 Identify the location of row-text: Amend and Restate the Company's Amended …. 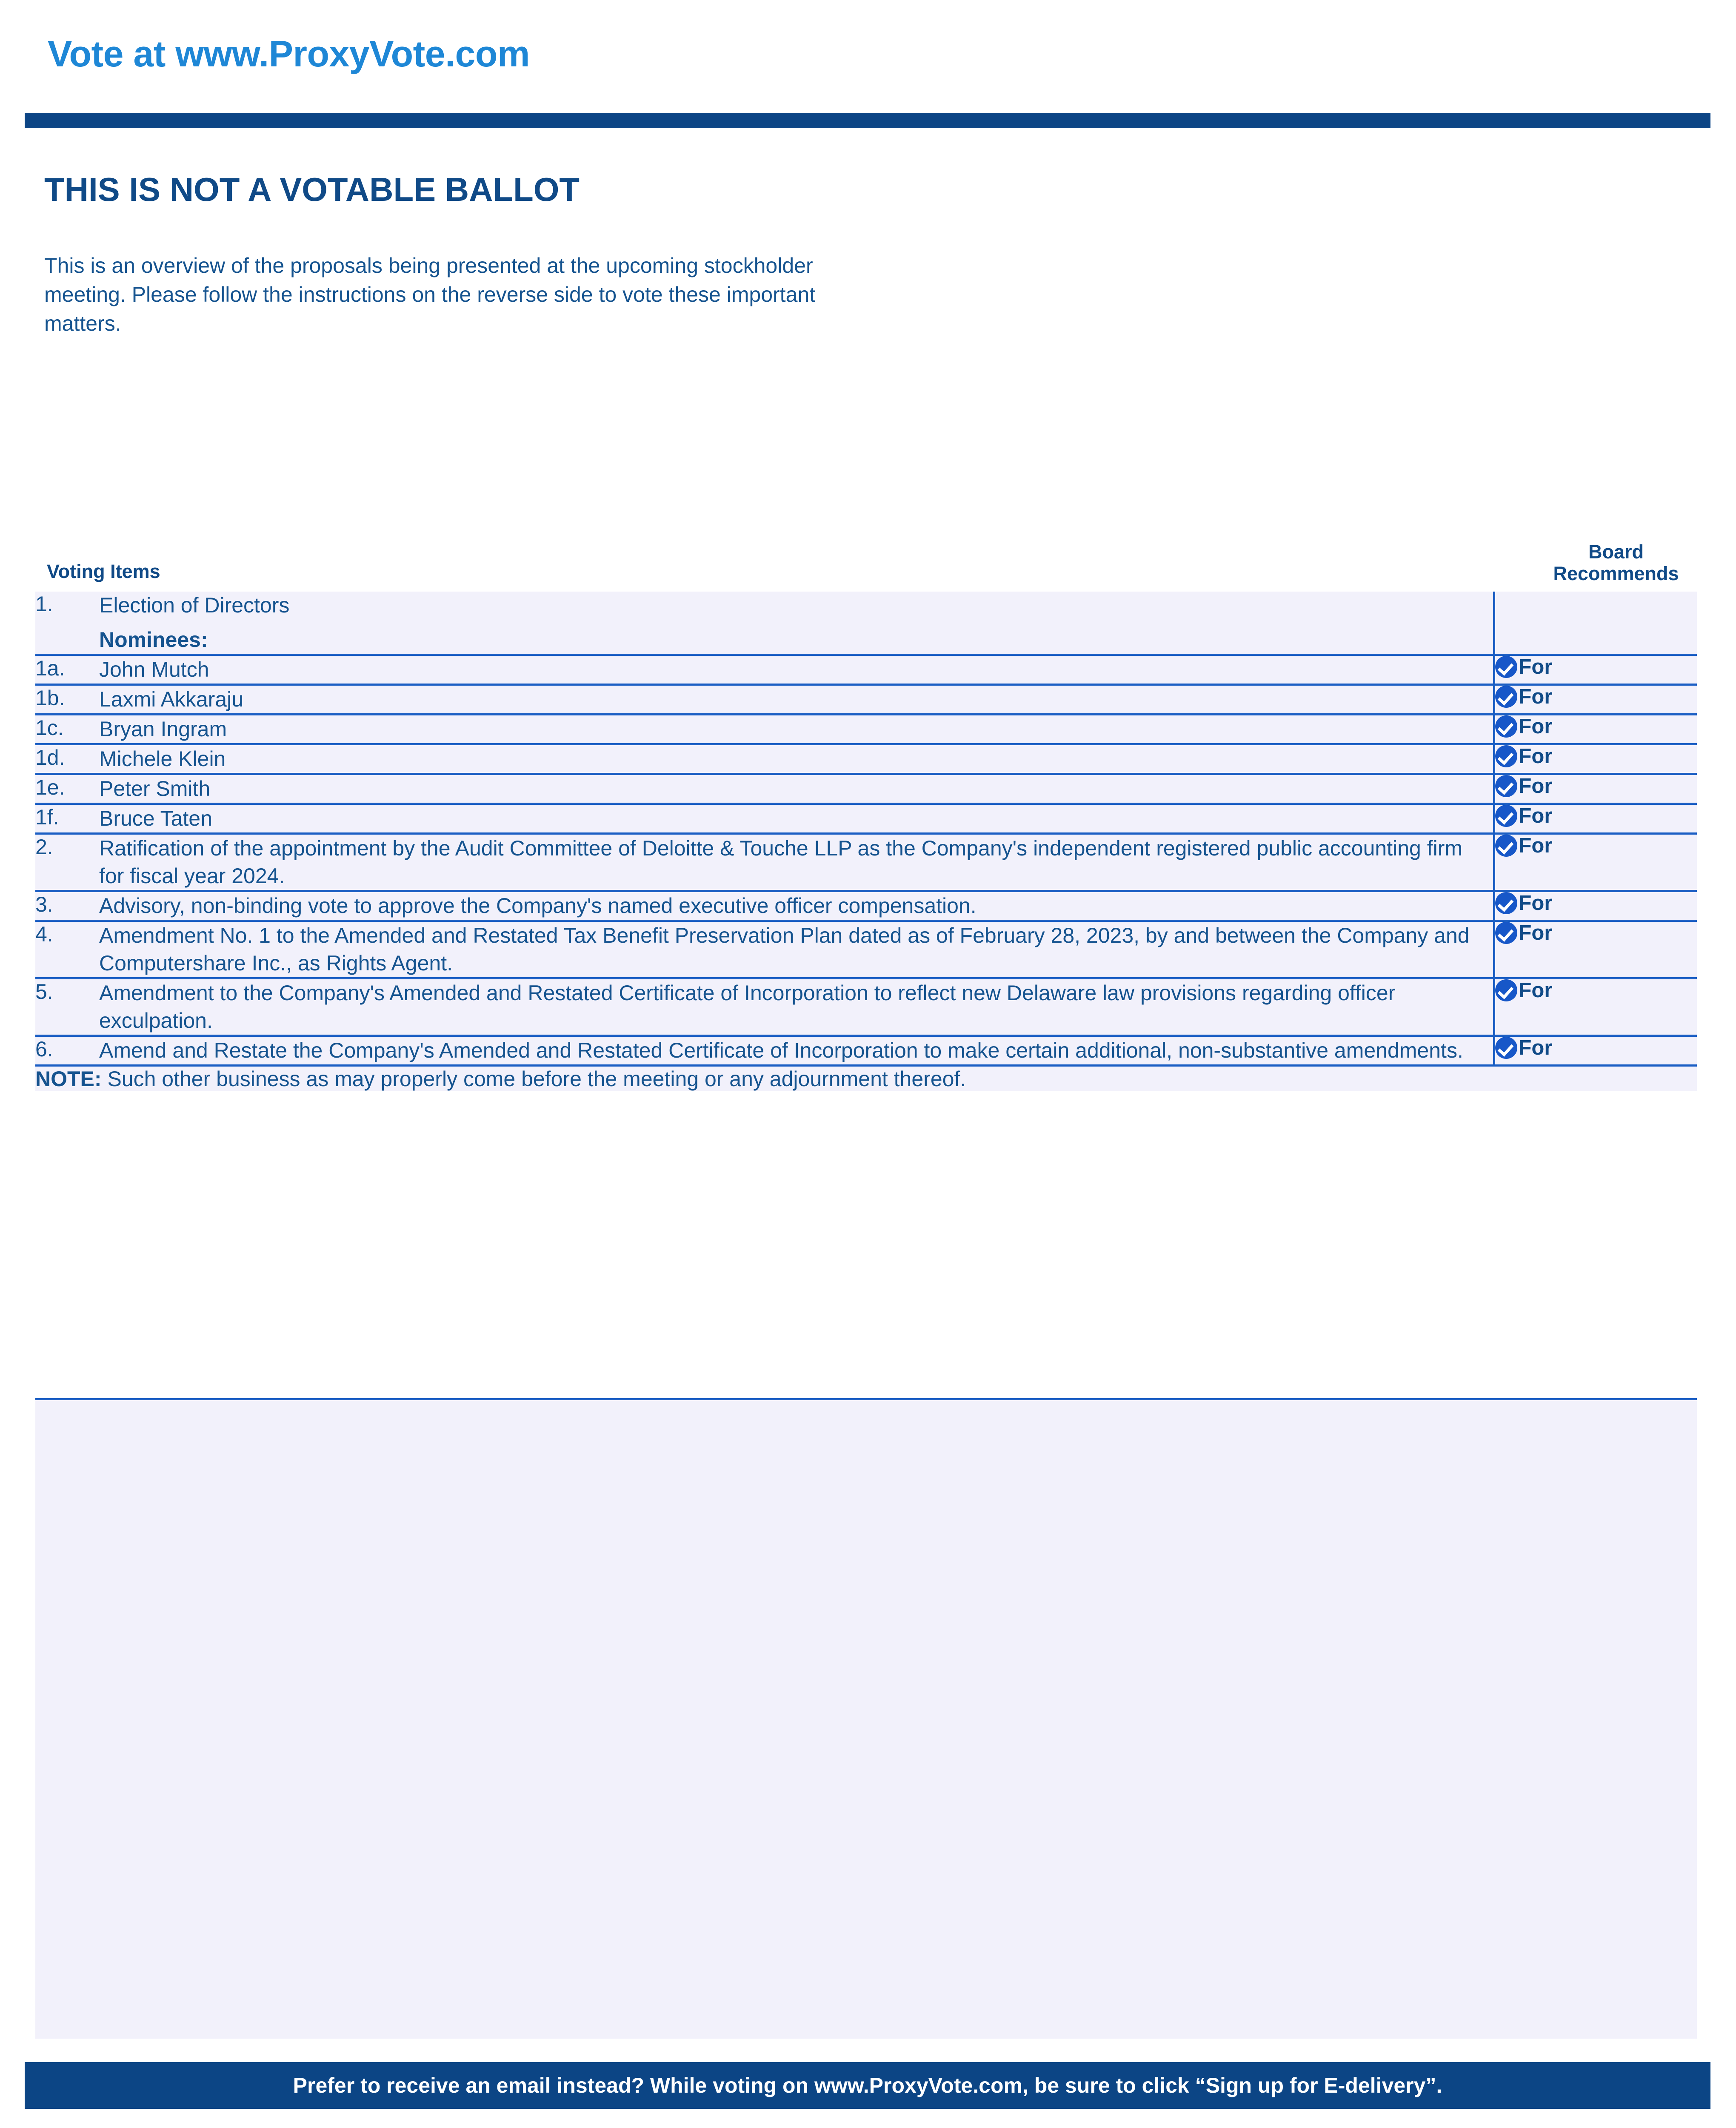
(796, 1050).